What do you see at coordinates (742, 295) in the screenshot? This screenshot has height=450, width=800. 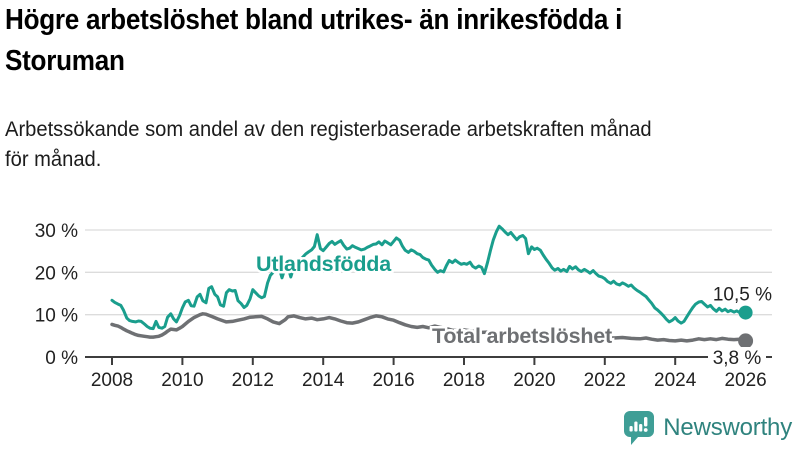 I see `end-value-label-utlandsfodda: 10,5 %` at bounding box center [742, 295].